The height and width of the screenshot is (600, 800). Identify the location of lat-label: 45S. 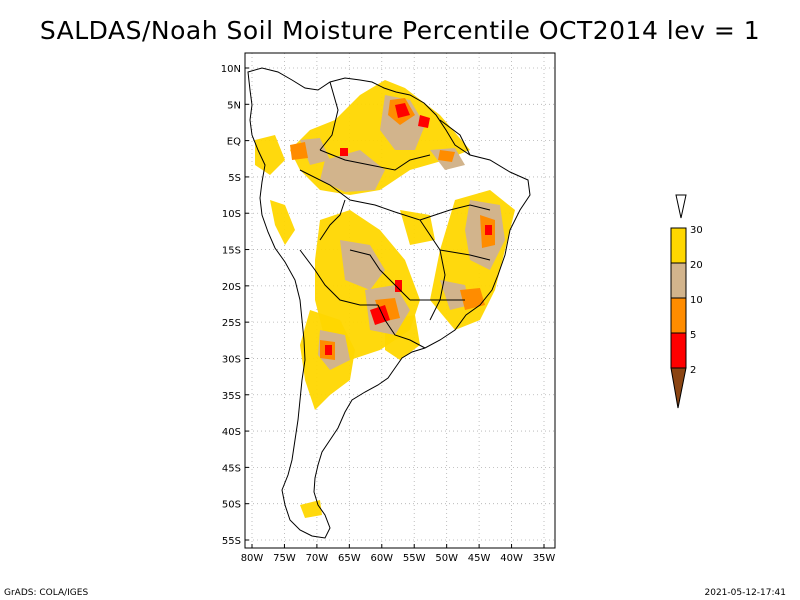
(231, 468).